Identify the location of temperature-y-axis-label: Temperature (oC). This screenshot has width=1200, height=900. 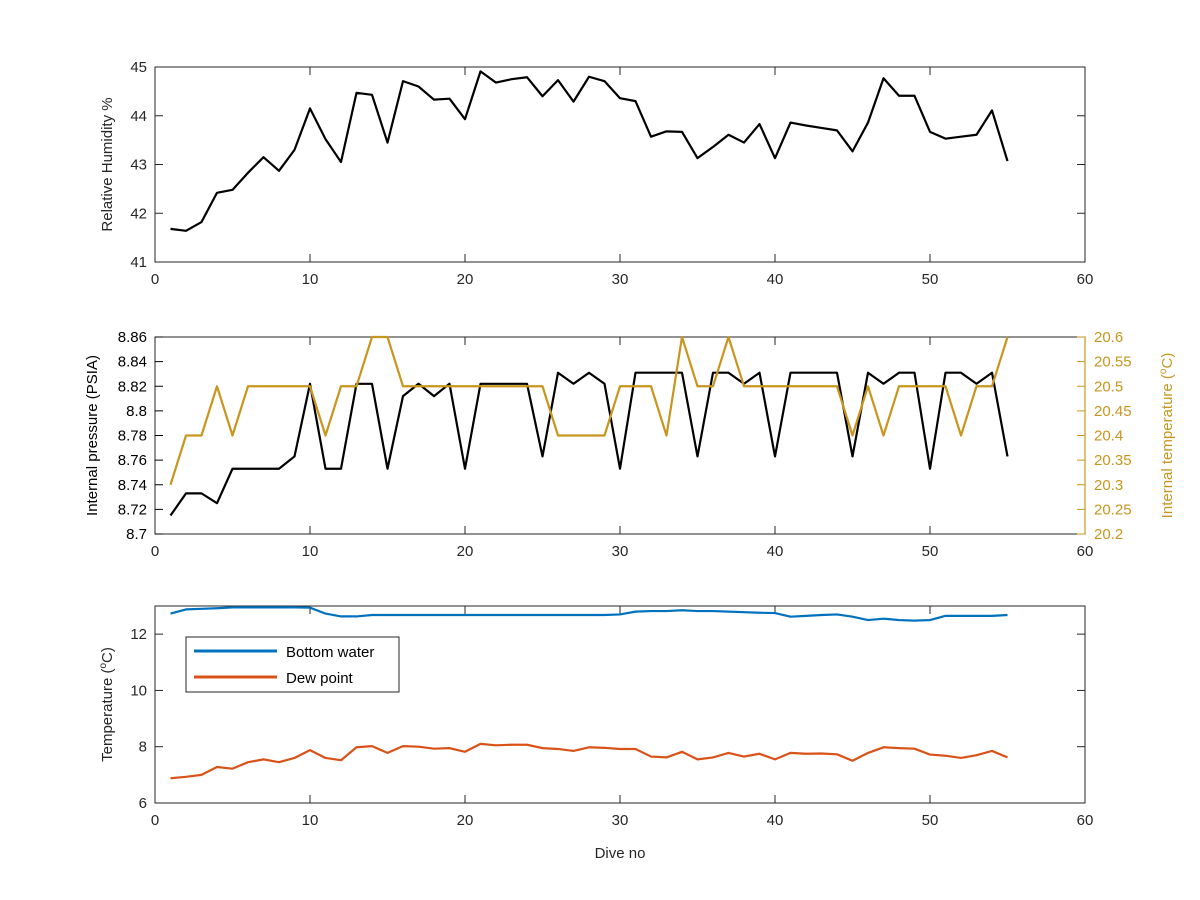
(107, 704).